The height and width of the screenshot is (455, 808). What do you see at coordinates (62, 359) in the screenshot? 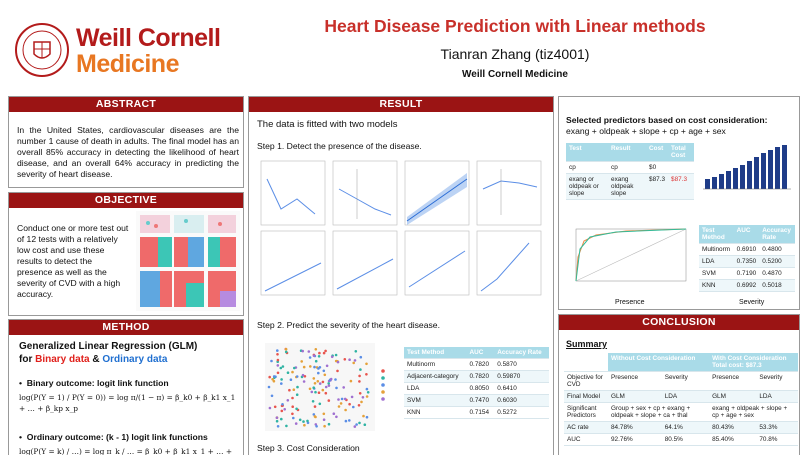
I see `method-binary-data: Binary data` at bounding box center [62, 359].